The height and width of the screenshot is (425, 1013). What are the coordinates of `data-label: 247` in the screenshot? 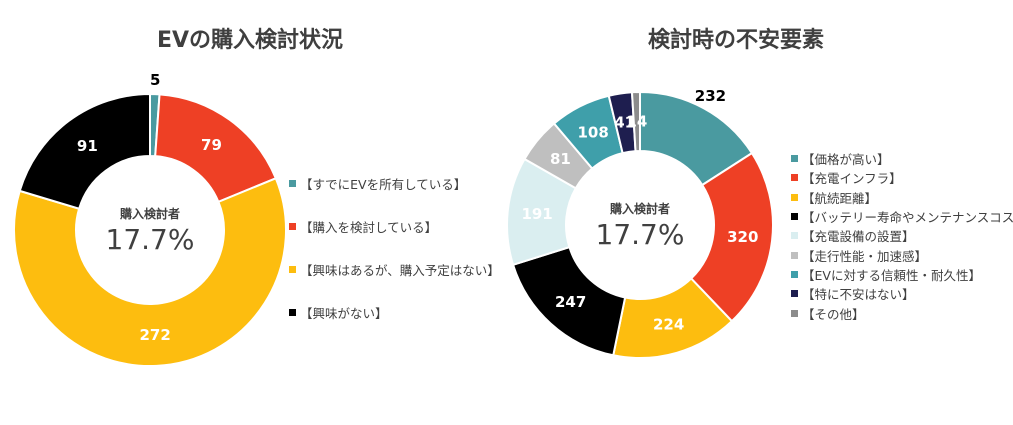 It's located at (570, 302).